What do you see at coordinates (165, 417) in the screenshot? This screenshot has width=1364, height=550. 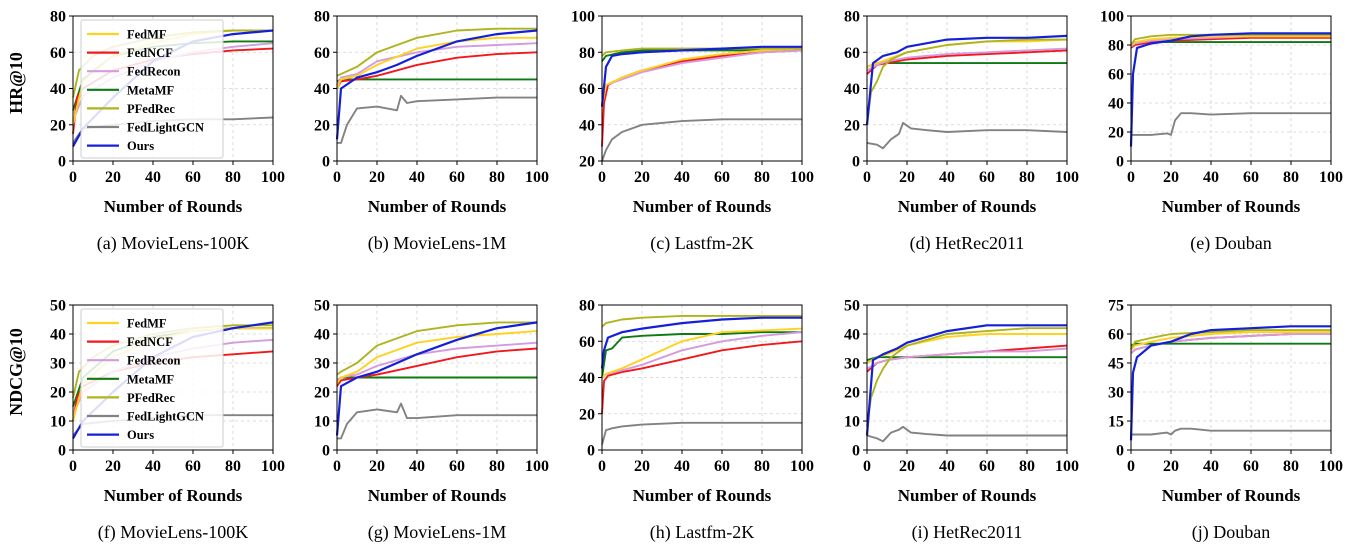 I see `legend-label: FedLightGCN` at bounding box center [165, 417].